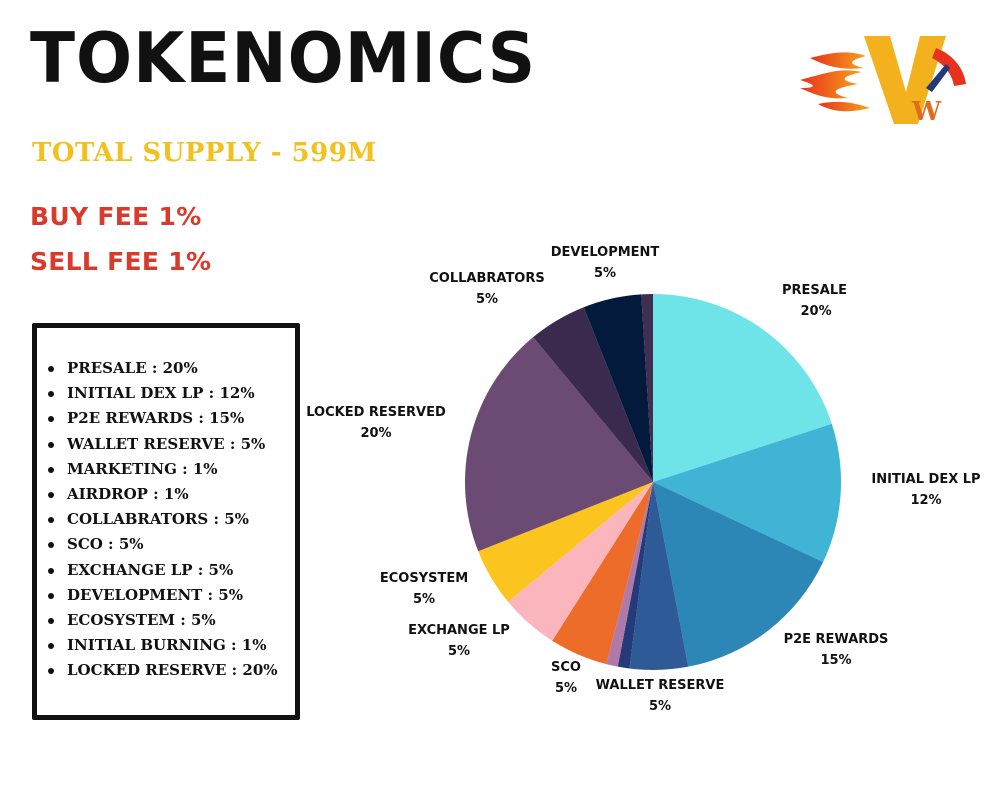 Image resolution: width=1000 pixels, height=800 pixels. What do you see at coordinates (171, 368) in the screenshot?
I see `allocation-item: PRESALE : 20%` at bounding box center [171, 368].